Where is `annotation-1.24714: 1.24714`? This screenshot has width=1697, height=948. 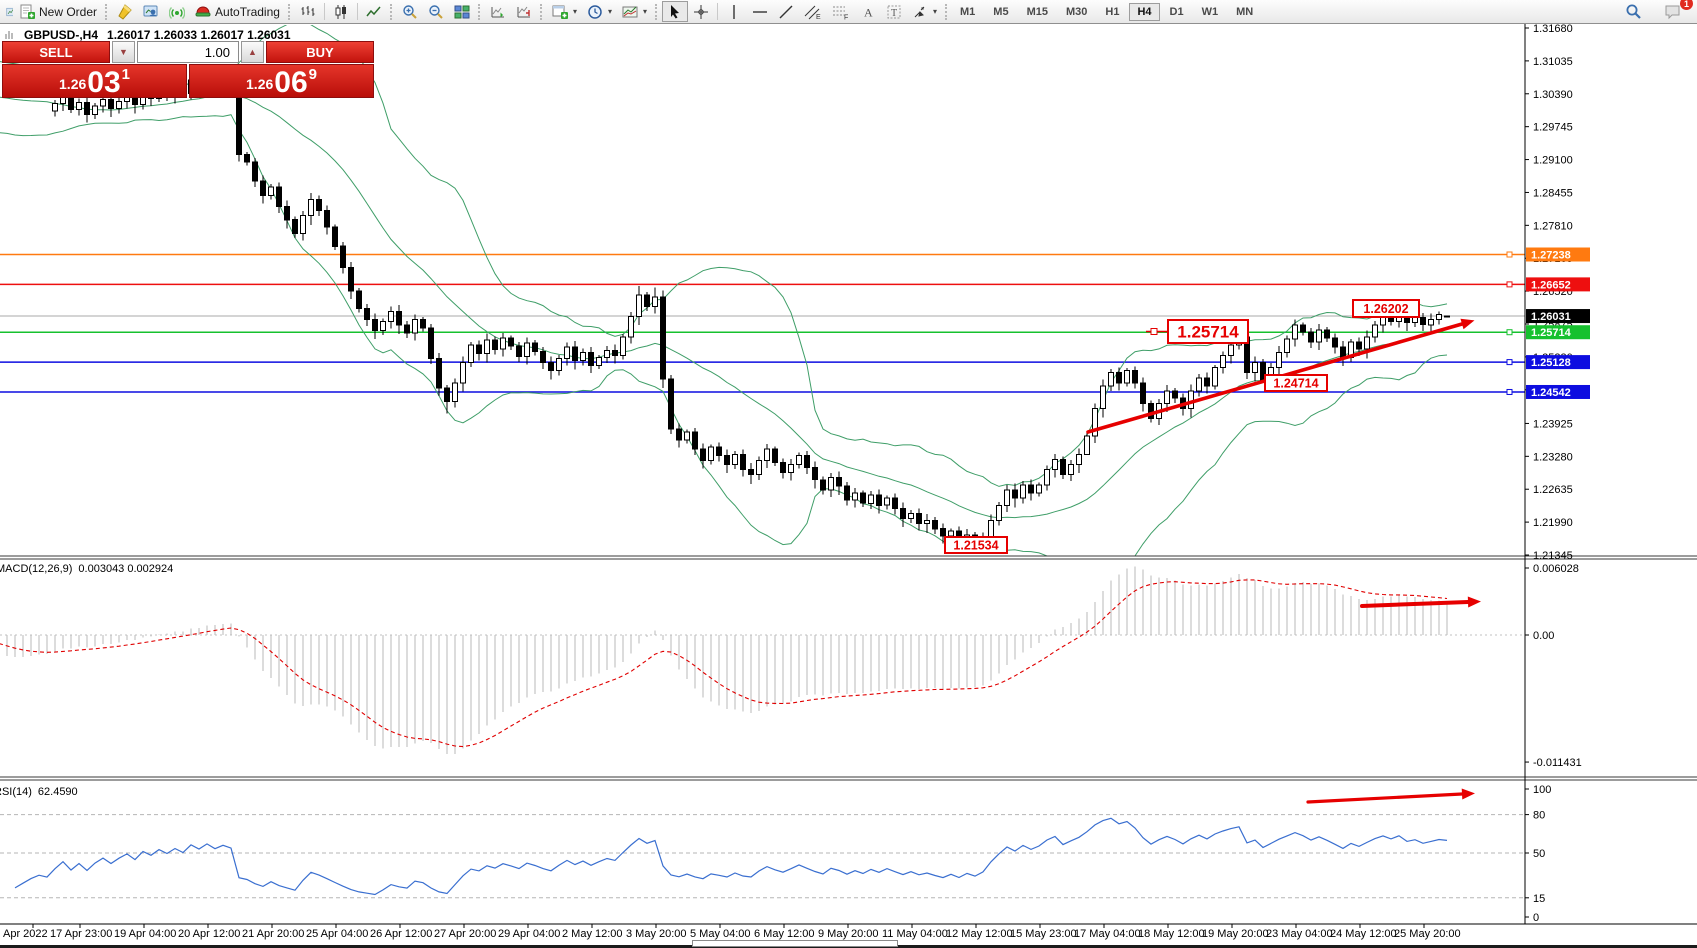 annotation-1.24714: 1.24714 is located at coordinates (1296, 383).